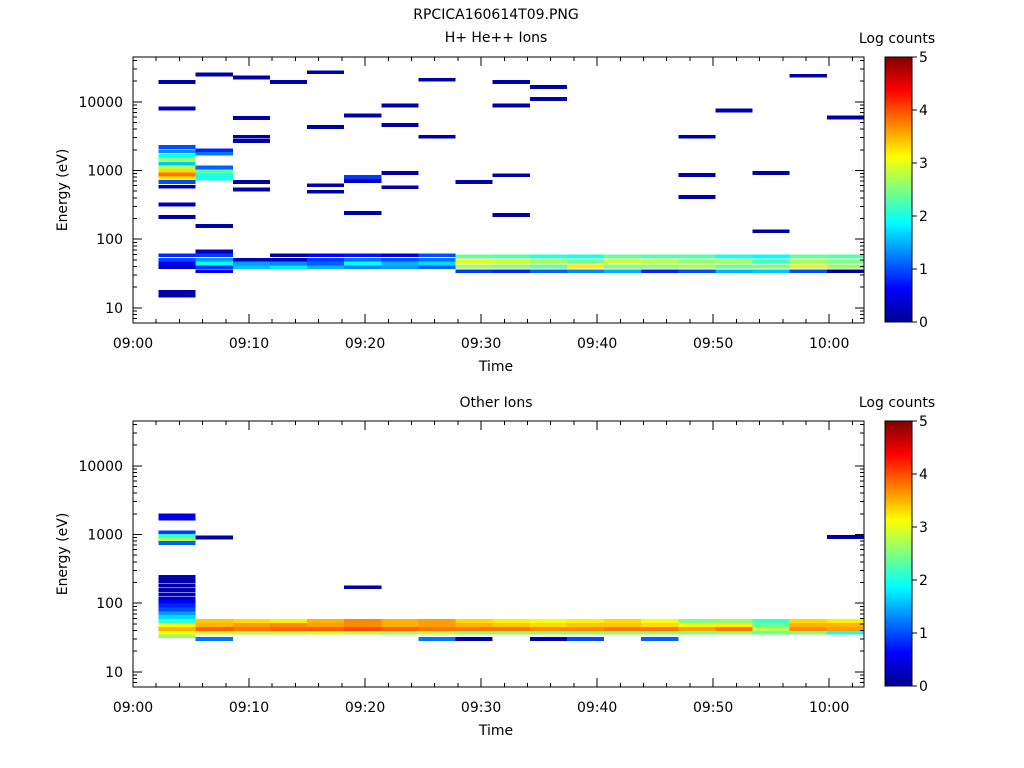 The width and height of the screenshot is (1024, 768). I want to click on x-tick-label: 09:40, so click(597, 344).